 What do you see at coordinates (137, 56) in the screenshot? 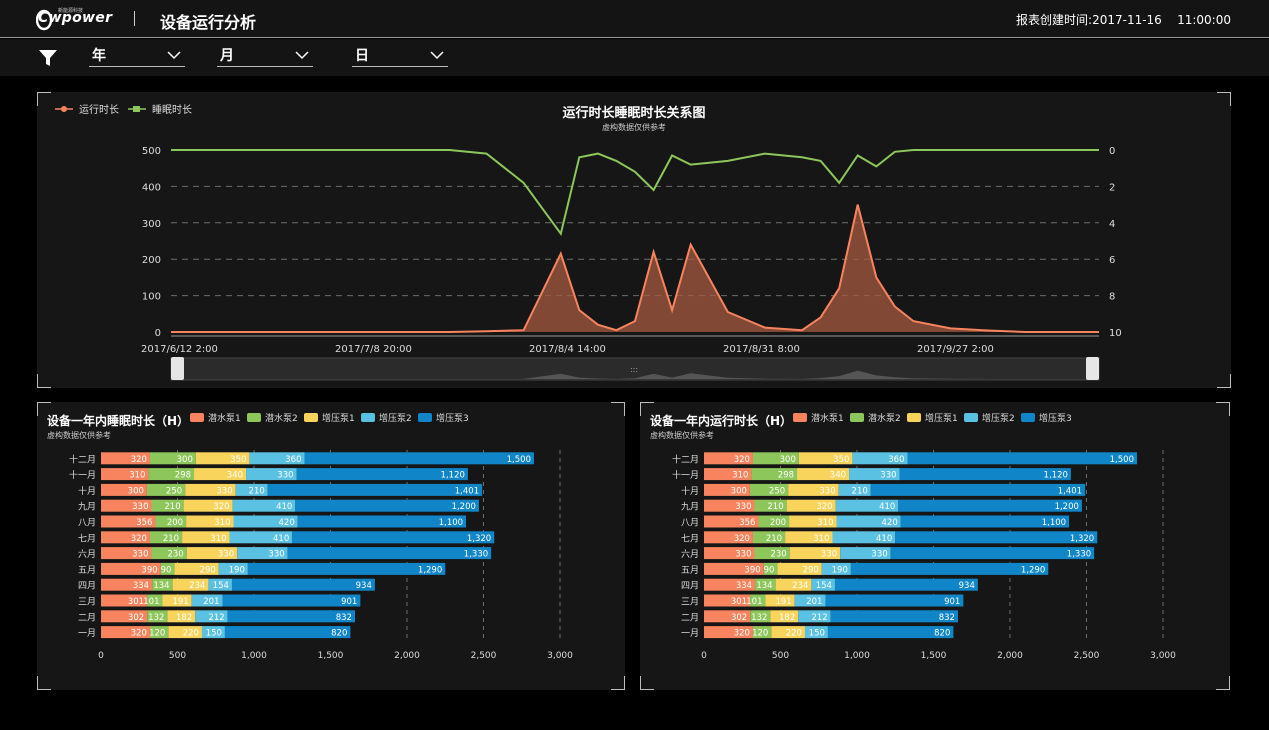
I see `year-select: 年` at bounding box center [137, 56].